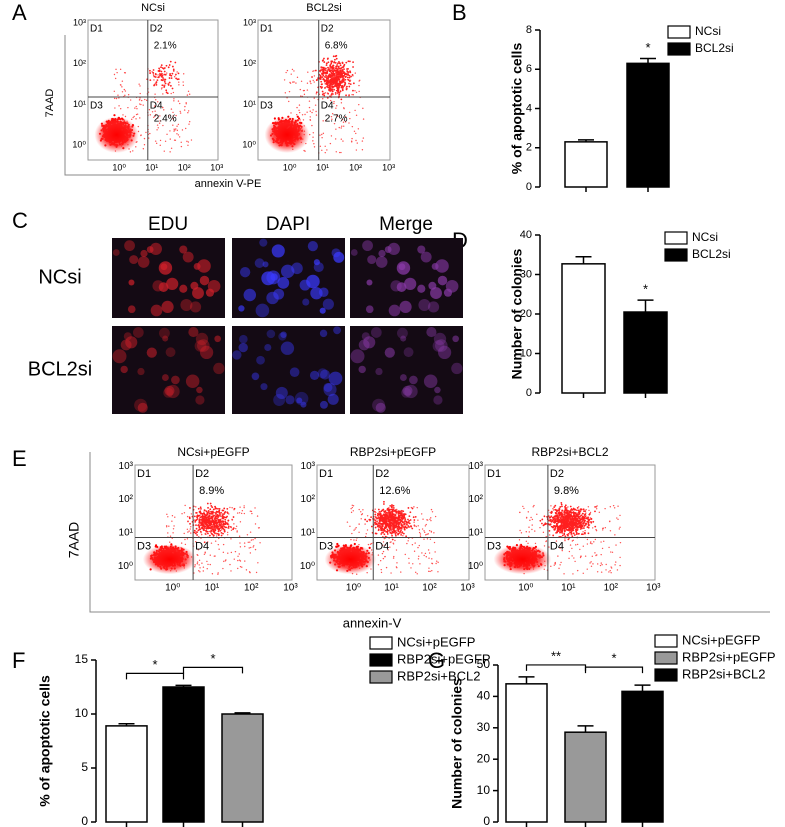  Describe the element at coordinates (459, 12) in the screenshot. I see `panel-label: B` at that location.